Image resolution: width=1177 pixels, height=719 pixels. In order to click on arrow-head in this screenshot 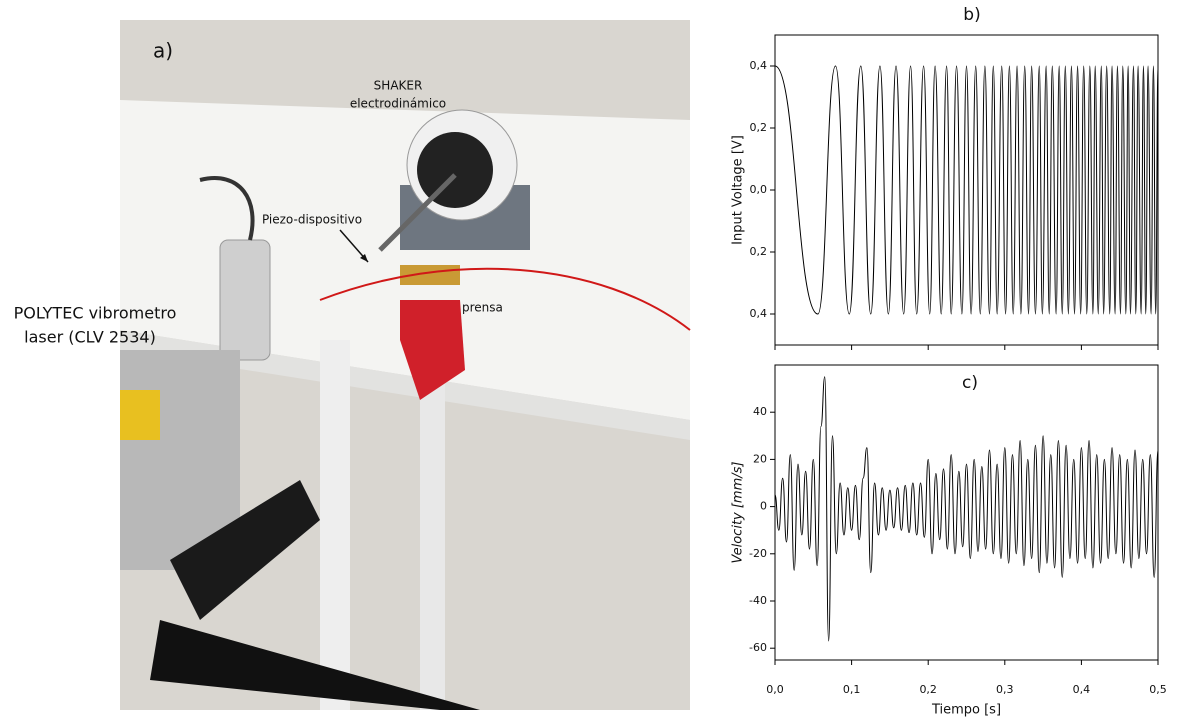, I will do `click(364, 258)`.